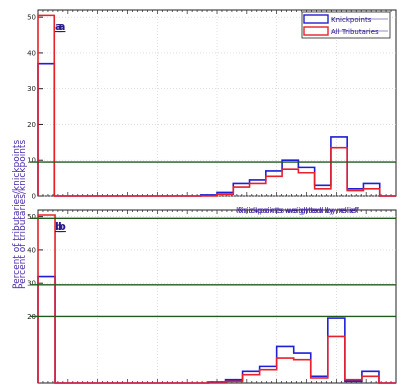 The image size is (400, 390). I want to click on y-axis-label: Percent of tributaries/knickpoints, so click(17, 214).